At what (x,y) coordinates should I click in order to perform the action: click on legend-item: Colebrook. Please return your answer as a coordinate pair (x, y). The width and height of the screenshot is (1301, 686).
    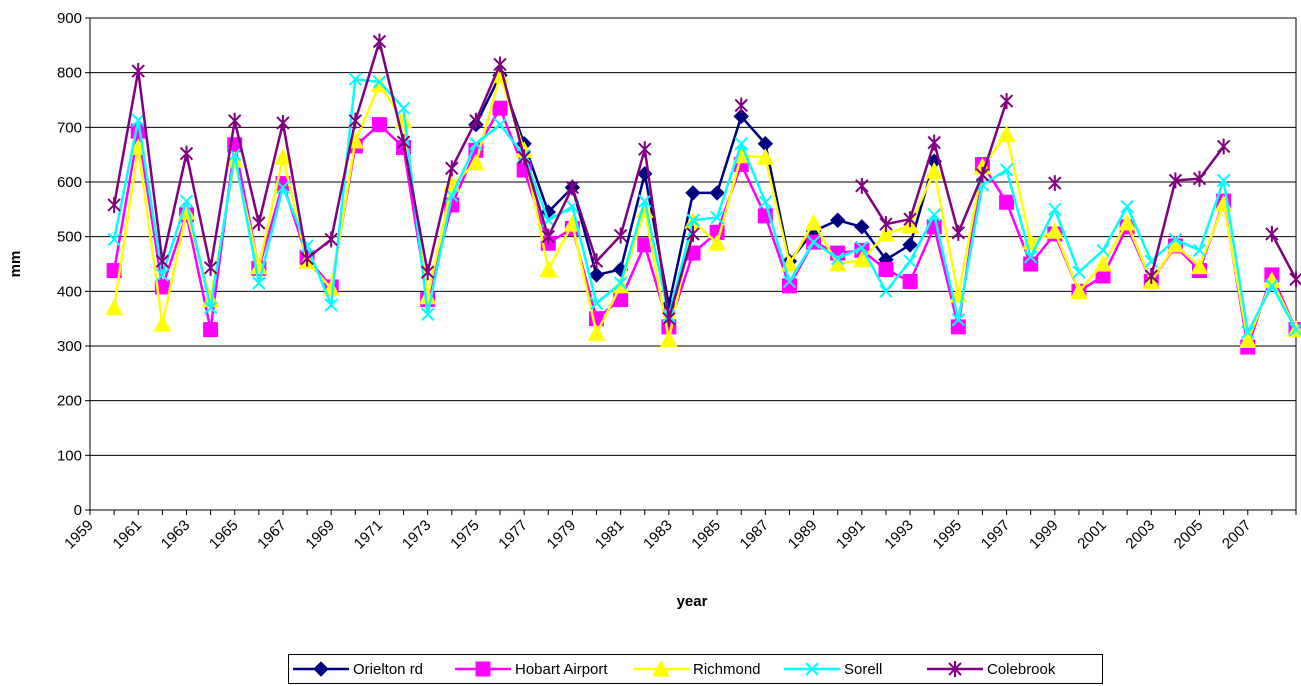
    Looking at the image, I should click on (991, 669).